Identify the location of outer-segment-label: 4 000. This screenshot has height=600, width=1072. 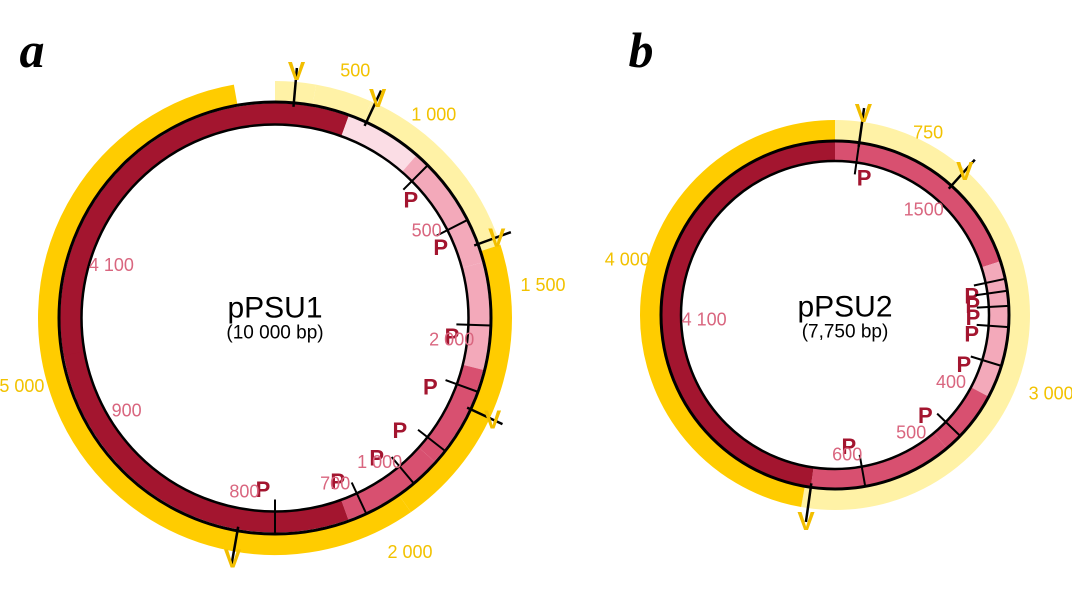
(627, 259).